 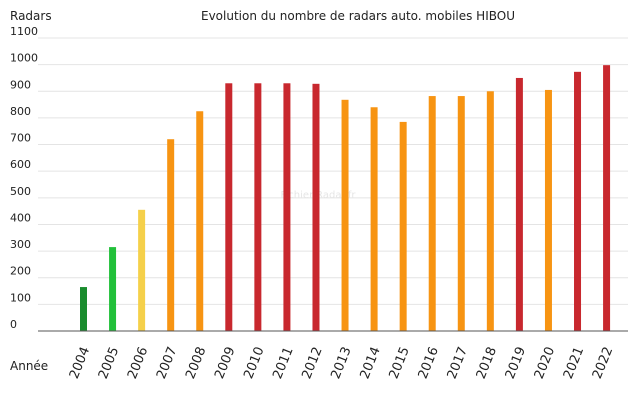 What do you see at coordinates (229, 207) in the screenshot?
I see `bar-2009` at bounding box center [229, 207].